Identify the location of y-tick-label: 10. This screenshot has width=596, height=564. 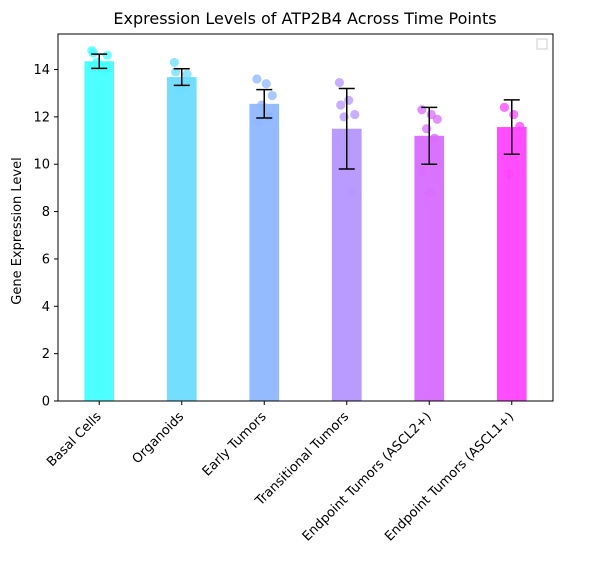
(41, 165).